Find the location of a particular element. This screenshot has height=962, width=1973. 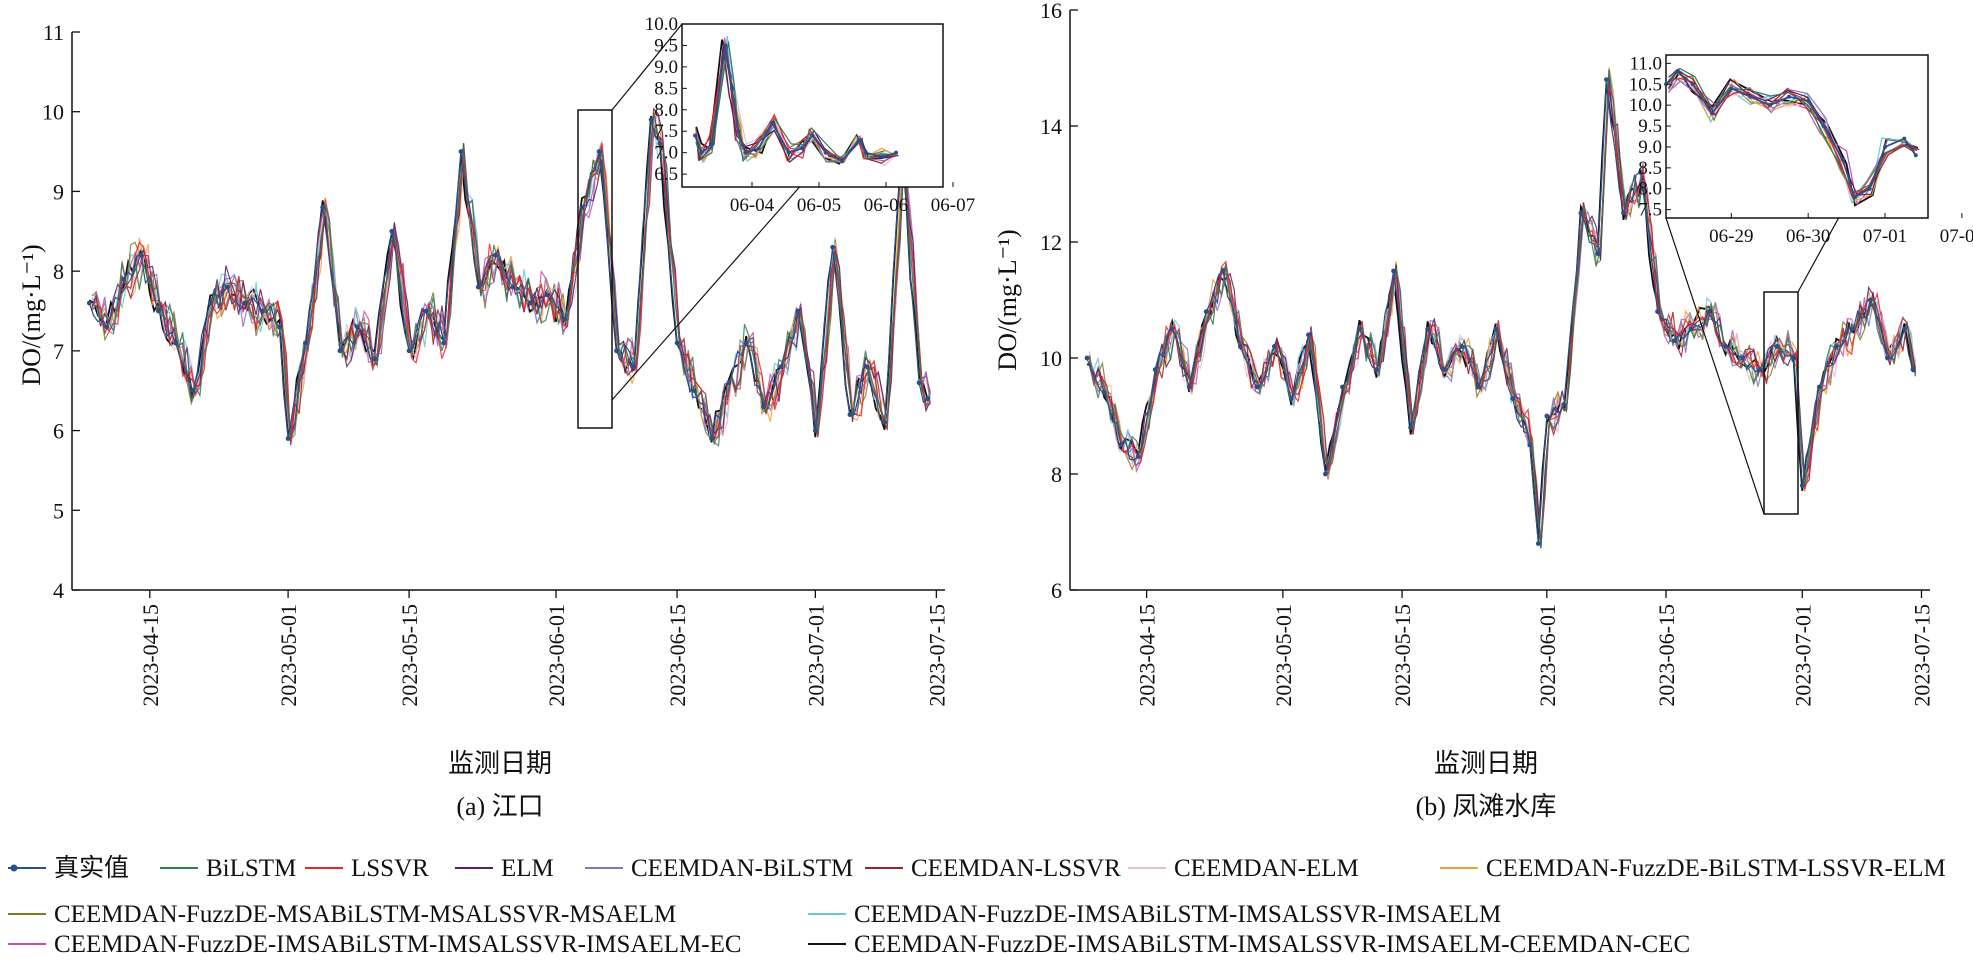

x-tick-label: 2023-06-01 is located at coordinates (556, 655).